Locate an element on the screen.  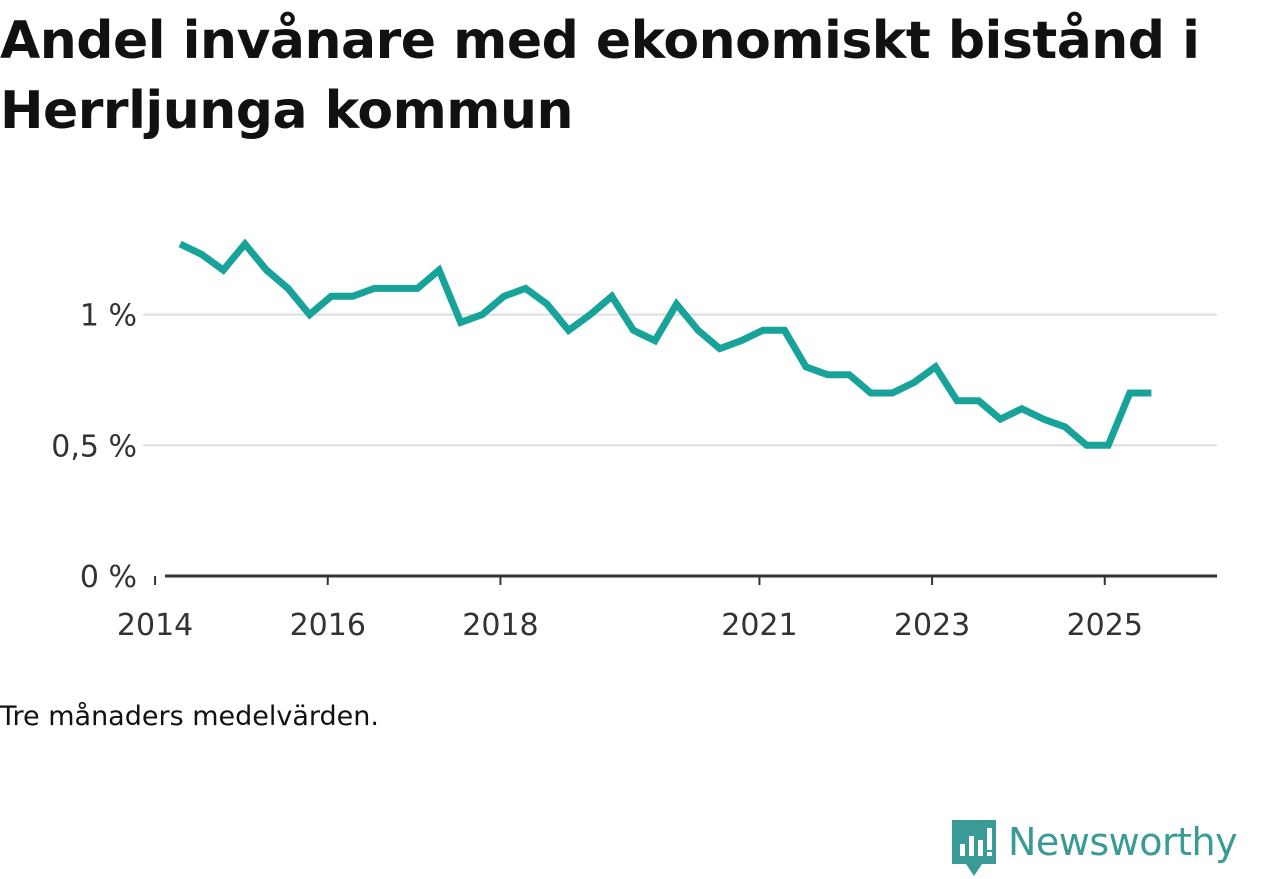
brand-name: Newsworthy is located at coordinates (1123, 842).